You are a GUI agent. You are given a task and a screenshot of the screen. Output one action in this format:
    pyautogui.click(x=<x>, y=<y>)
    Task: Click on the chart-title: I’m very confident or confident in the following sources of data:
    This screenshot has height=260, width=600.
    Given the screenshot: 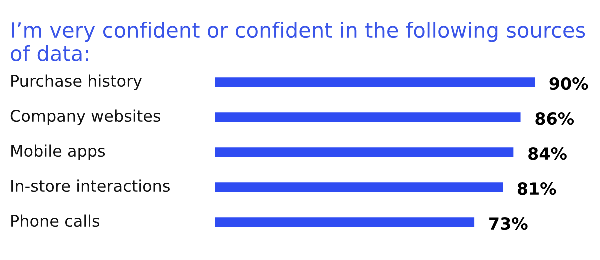 What is the action you would take?
    pyautogui.click(x=298, y=42)
    